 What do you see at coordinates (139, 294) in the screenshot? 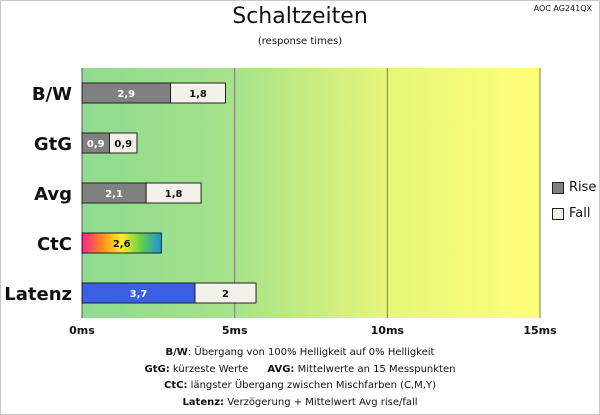
I see `bar-rise-label: 3,7` at bounding box center [139, 294].